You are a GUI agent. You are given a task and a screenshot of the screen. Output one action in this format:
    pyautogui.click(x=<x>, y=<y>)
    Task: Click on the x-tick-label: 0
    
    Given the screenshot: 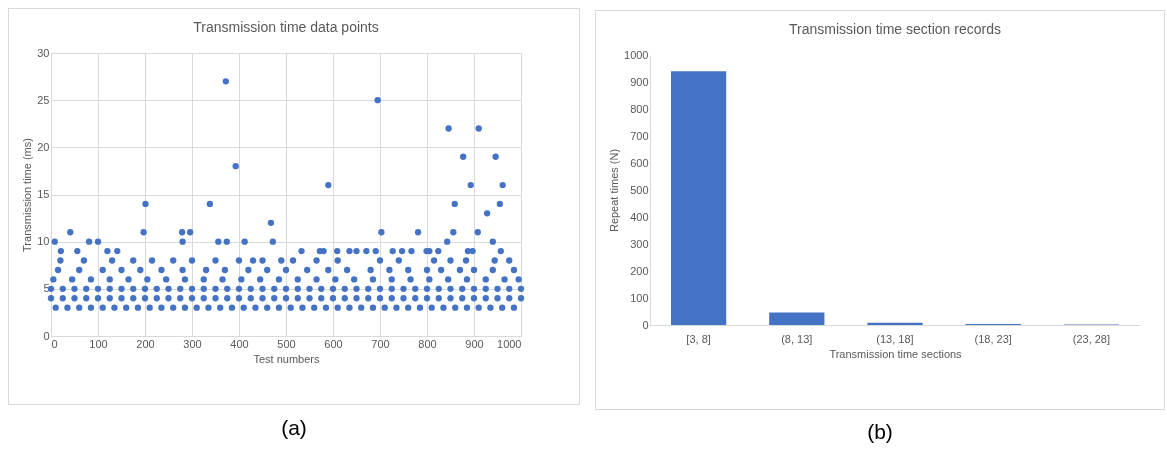 What is the action you would take?
    pyautogui.click(x=54, y=343)
    